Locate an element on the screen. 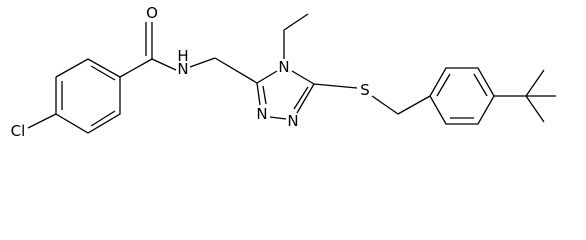  atom-label: O is located at coordinates (152, 13).